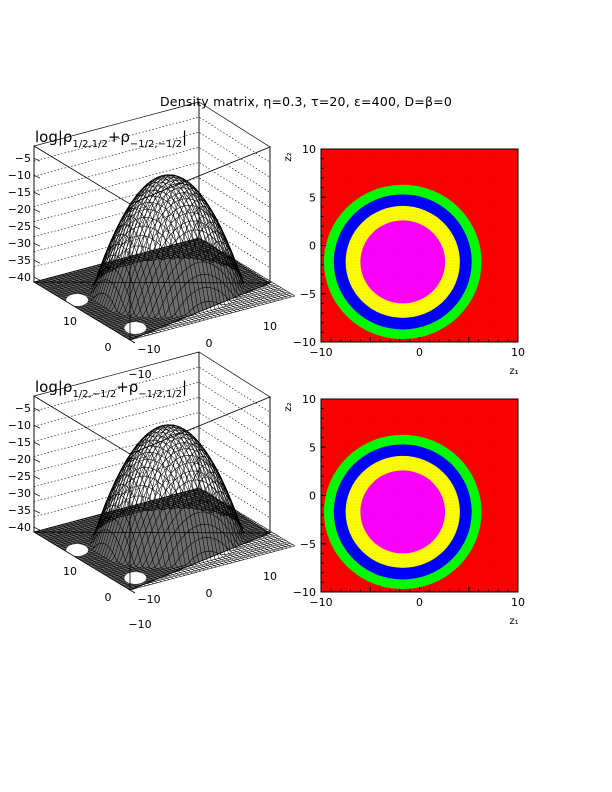 The image size is (612, 792). Describe the element at coordinates (19, 493) in the screenshot. I see `z-tick-label: −30` at that location.